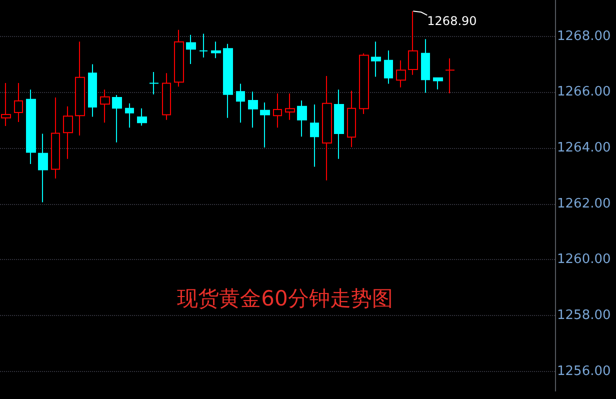  What do you see at coordinates (584, 92) in the screenshot?
I see `y-tick-label: 1266.00` at bounding box center [584, 92].